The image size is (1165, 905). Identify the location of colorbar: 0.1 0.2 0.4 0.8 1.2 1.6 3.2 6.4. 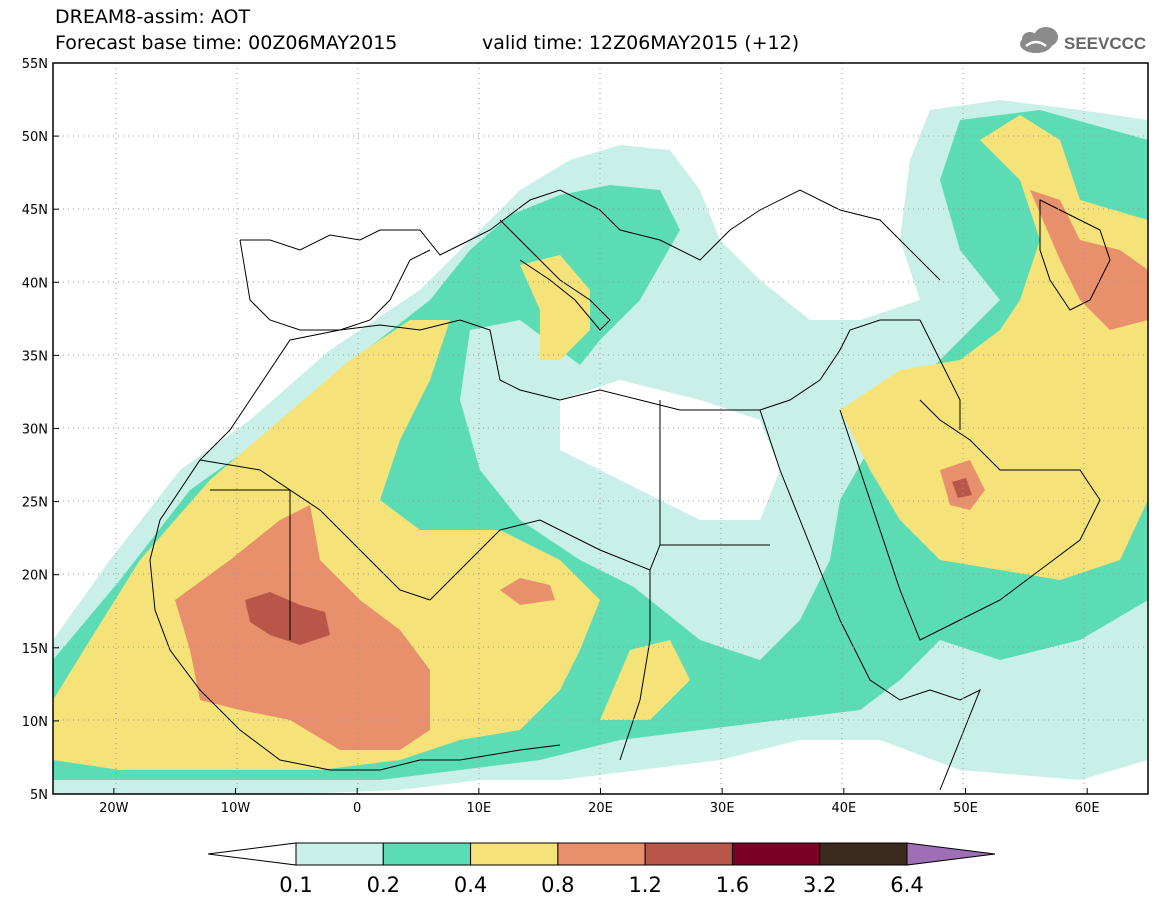
(601, 869).